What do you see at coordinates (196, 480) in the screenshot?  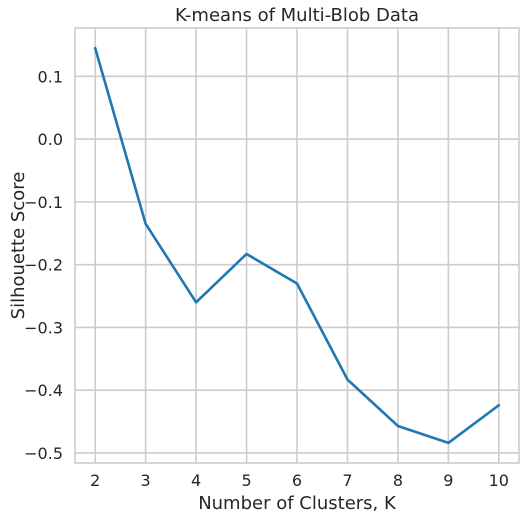 I see `x-tick-label: 4` at bounding box center [196, 480].